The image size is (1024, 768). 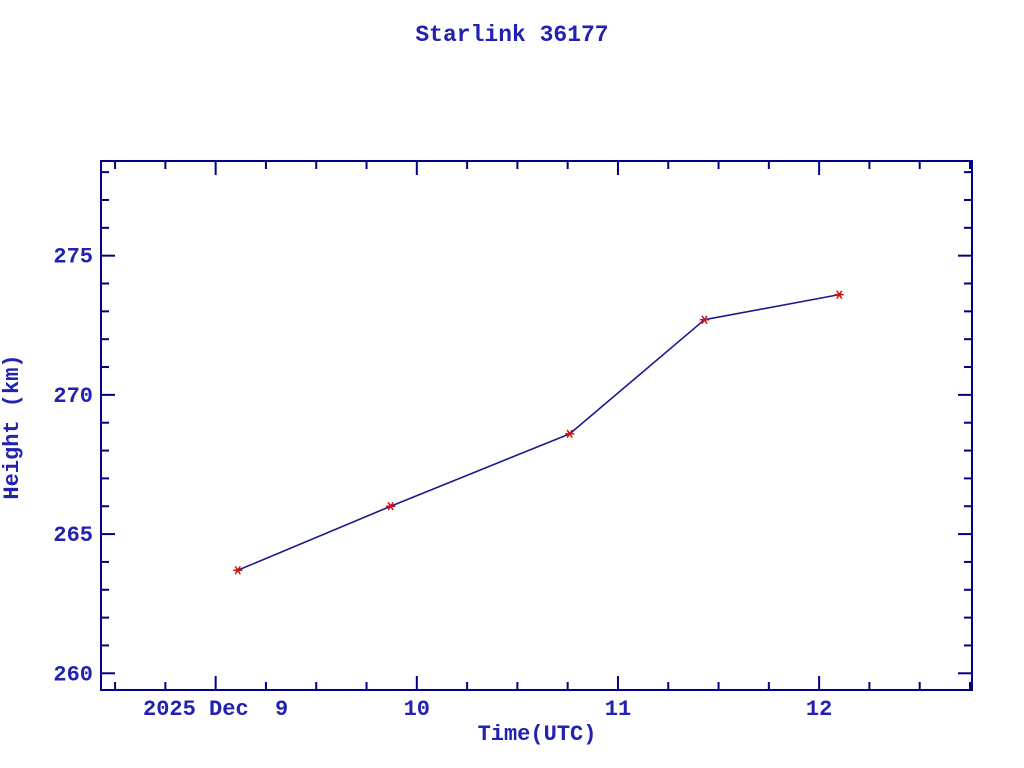 I want to click on x-tick-label: 11, so click(x=618, y=709).